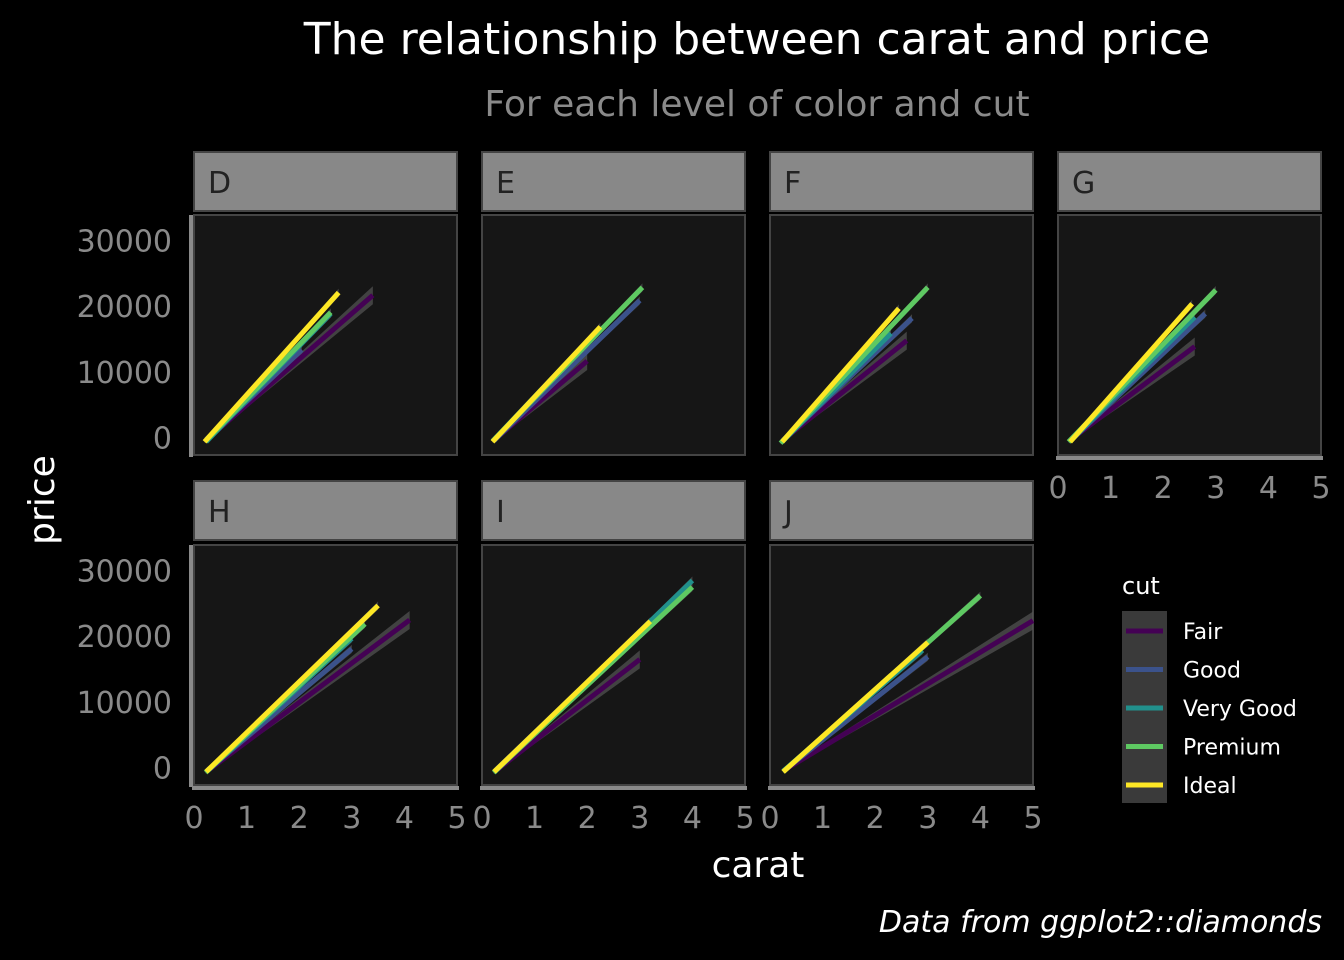 The height and width of the screenshot is (960, 1344). I want to click on facet-strip-label: I, so click(500, 512).